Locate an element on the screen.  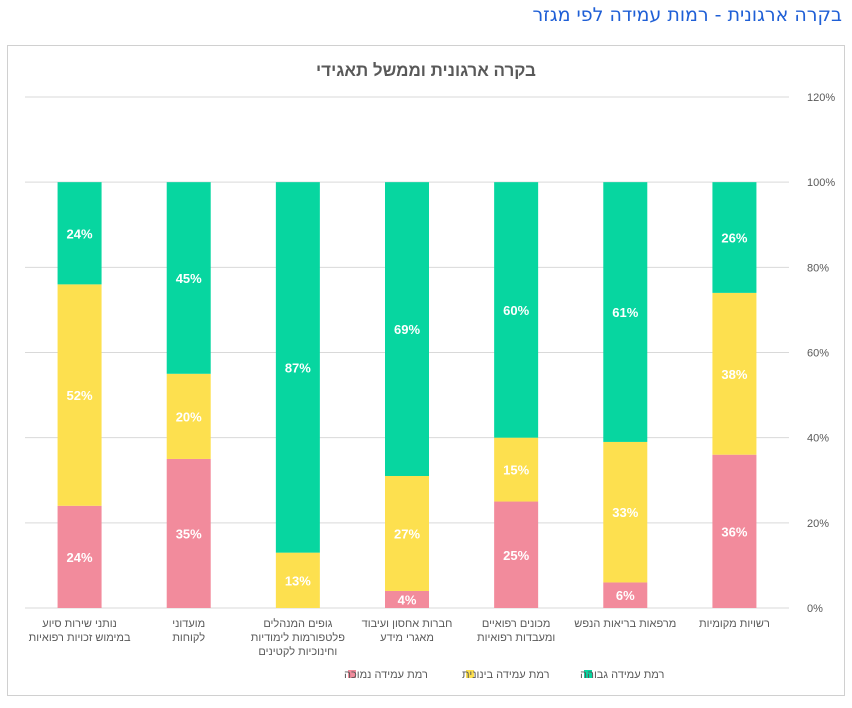
y-tick-label: 40% is located at coordinates (818, 439).